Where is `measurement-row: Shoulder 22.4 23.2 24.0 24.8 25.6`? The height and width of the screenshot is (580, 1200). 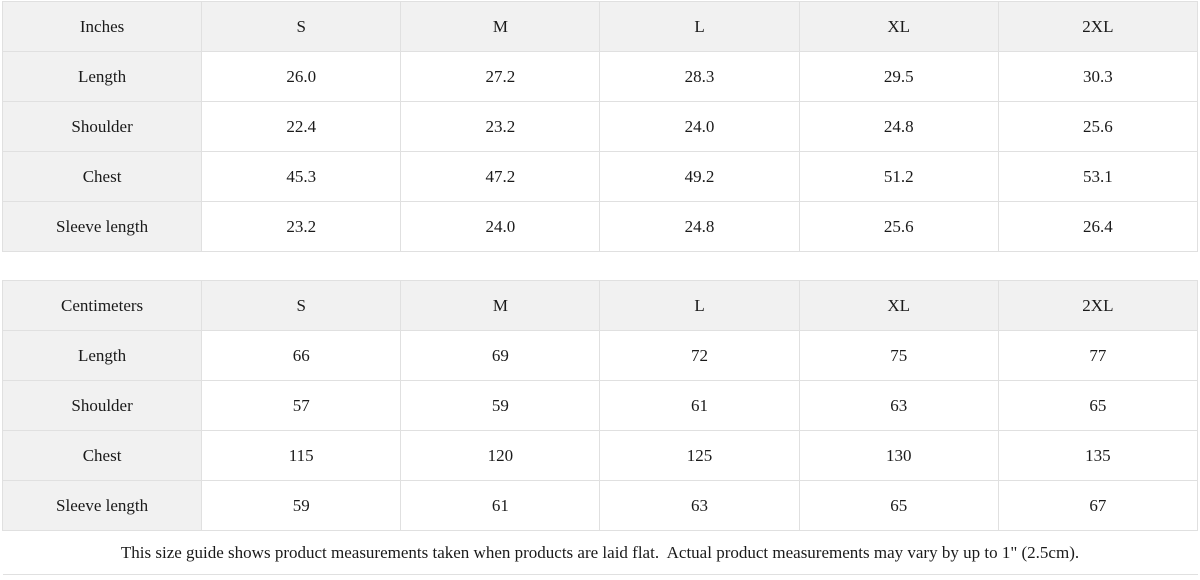
measurement-row: Shoulder 22.4 23.2 24.0 24.8 25.6 is located at coordinates (600, 126).